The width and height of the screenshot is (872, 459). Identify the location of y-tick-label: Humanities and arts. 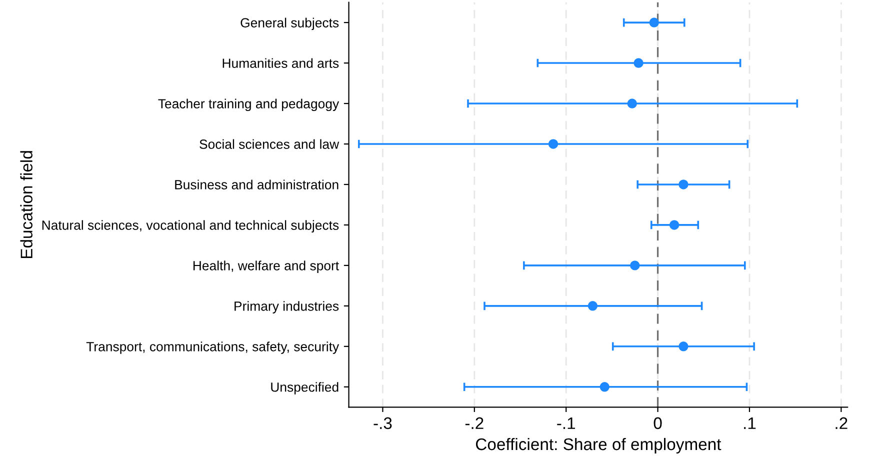
(280, 63).